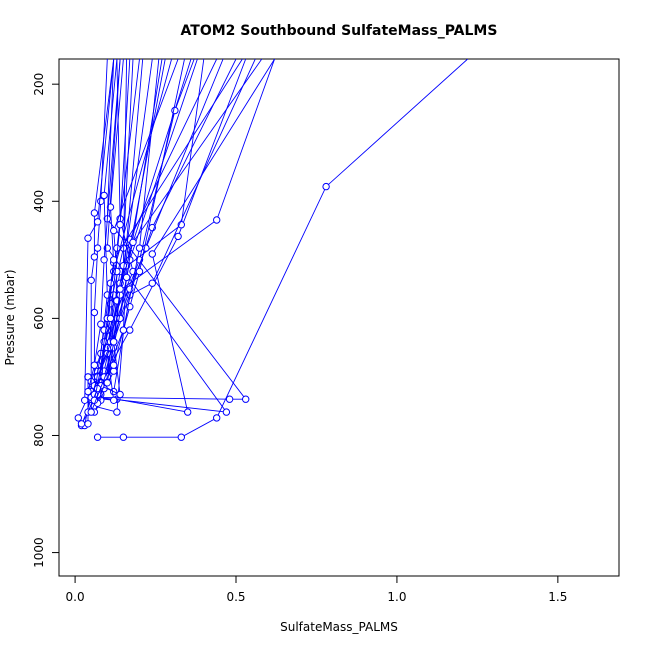  What do you see at coordinates (75, 597) in the screenshot?
I see `x-tick-label: 0.0` at bounding box center [75, 597].